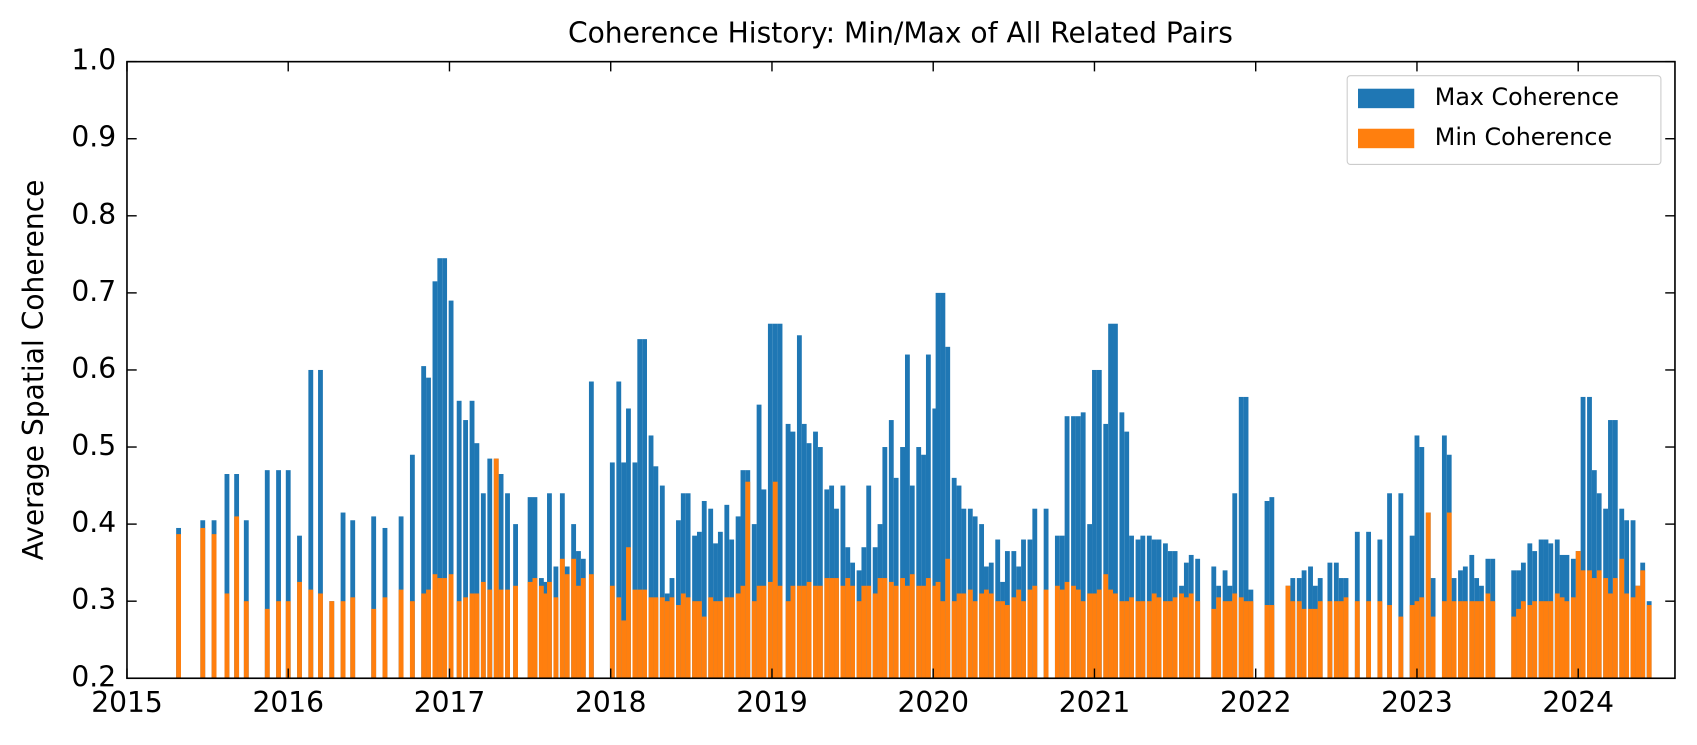 The height and width of the screenshot is (745, 1697). Describe the element at coordinates (1578, 702) in the screenshot. I see `x-tick-label: 2024` at that location.